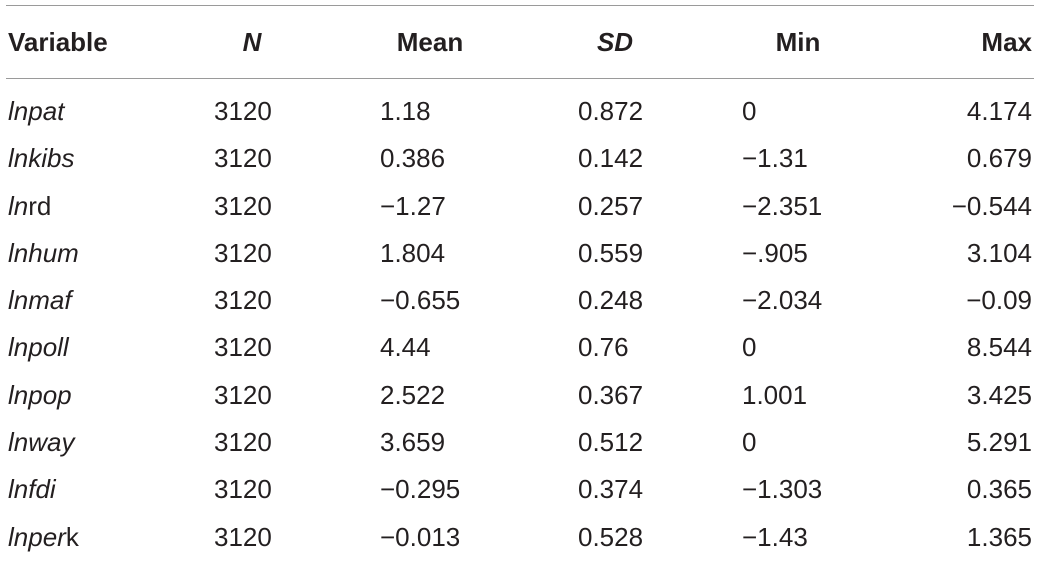  Describe the element at coordinates (430, 42) in the screenshot. I see `header-mean: Mean` at that location.